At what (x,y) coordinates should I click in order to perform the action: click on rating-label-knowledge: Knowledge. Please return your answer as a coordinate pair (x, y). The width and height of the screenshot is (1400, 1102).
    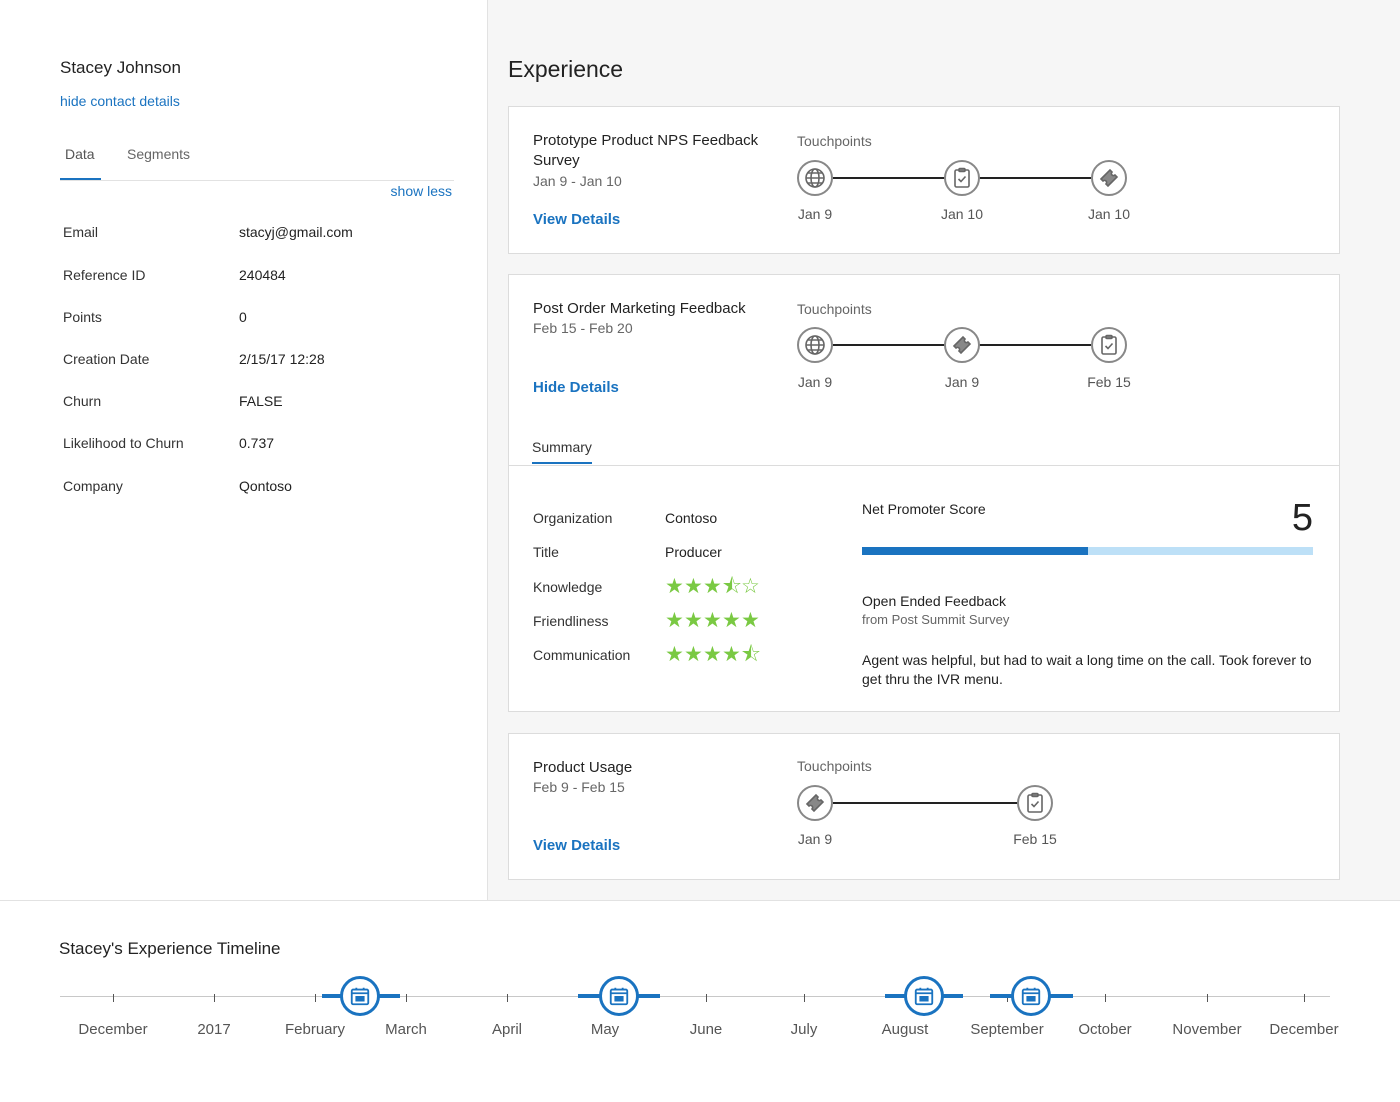
    Looking at the image, I should click on (568, 587).